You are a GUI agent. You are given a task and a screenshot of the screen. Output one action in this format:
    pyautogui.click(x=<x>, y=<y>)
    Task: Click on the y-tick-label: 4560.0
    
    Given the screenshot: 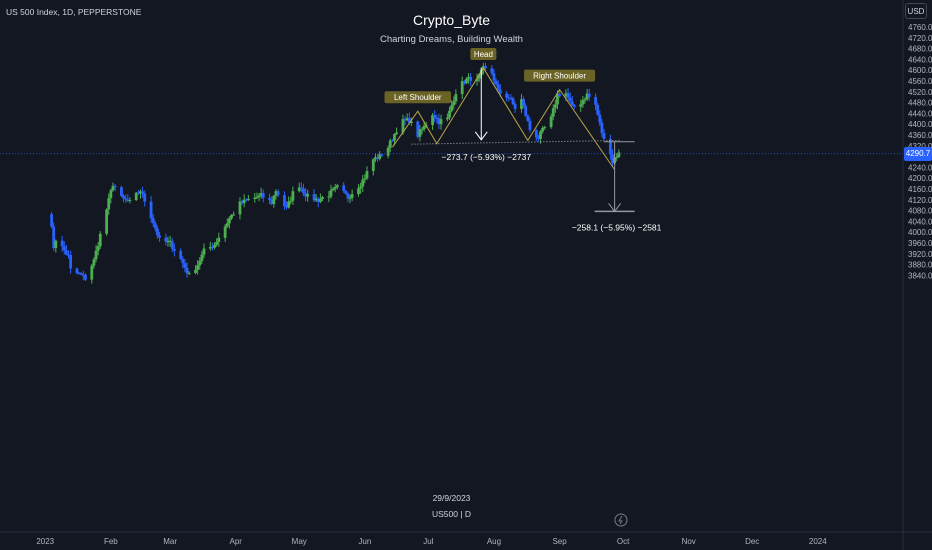 What is the action you would take?
    pyautogui.click(x=920, y=81)
    